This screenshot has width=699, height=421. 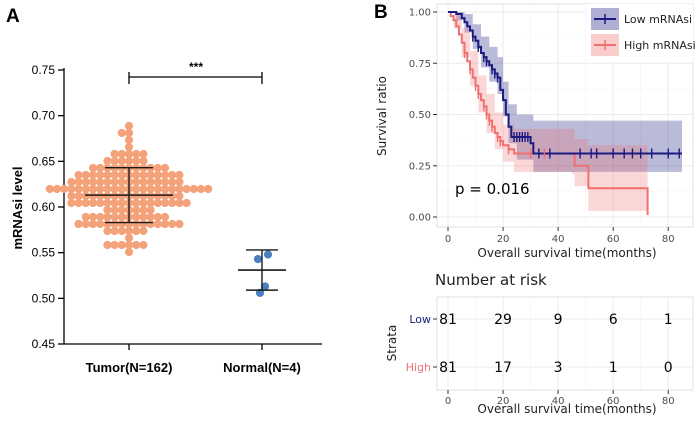 I want to click on risk-count: 6, so click(x=613, y=320).